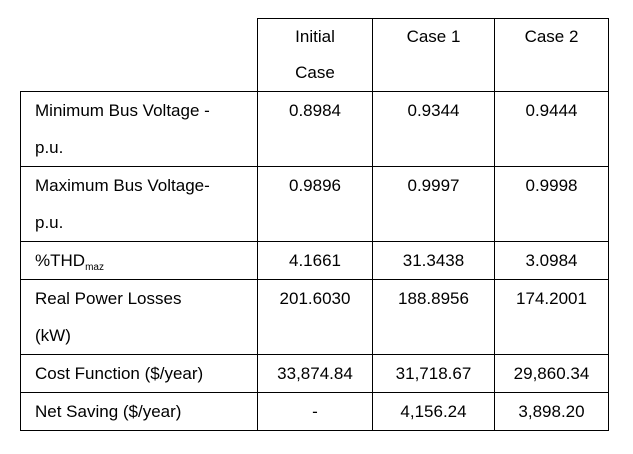  What do you see at coordinates (53, 335) in the screenshot?
I see `row-label-line2: (kW)` at bounding box center [53, 335].